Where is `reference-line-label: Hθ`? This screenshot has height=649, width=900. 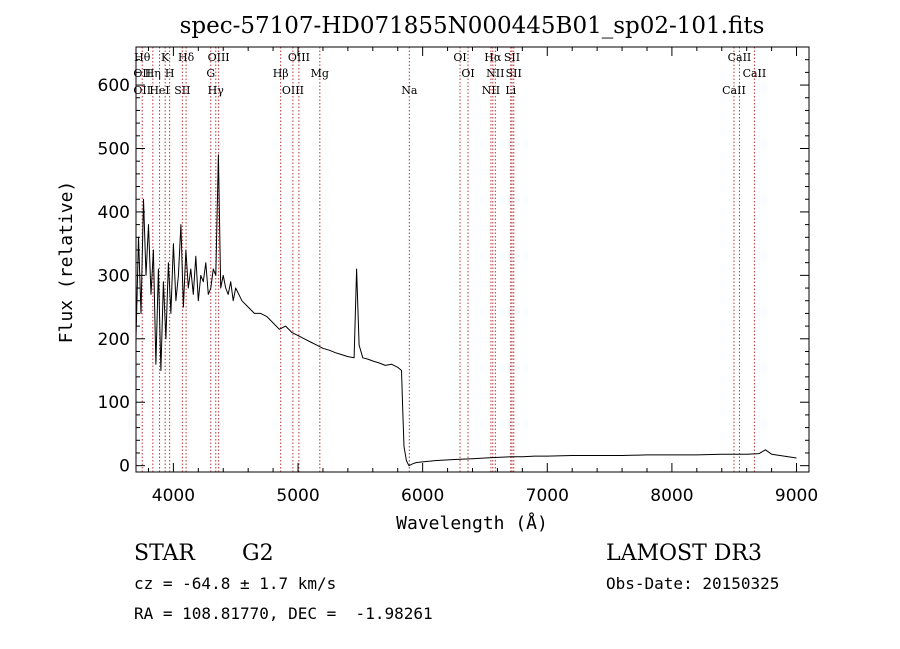
reference-line-label: Hθ is located at coordinates (142, 57).